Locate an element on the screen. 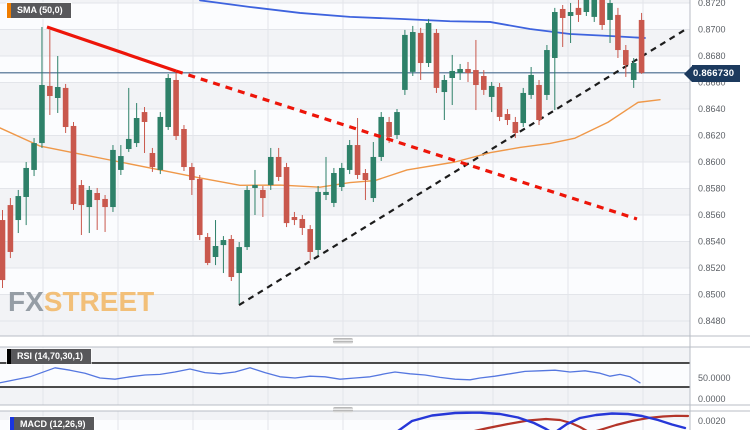  sma-blue-line is located at coordinates (422, 19).